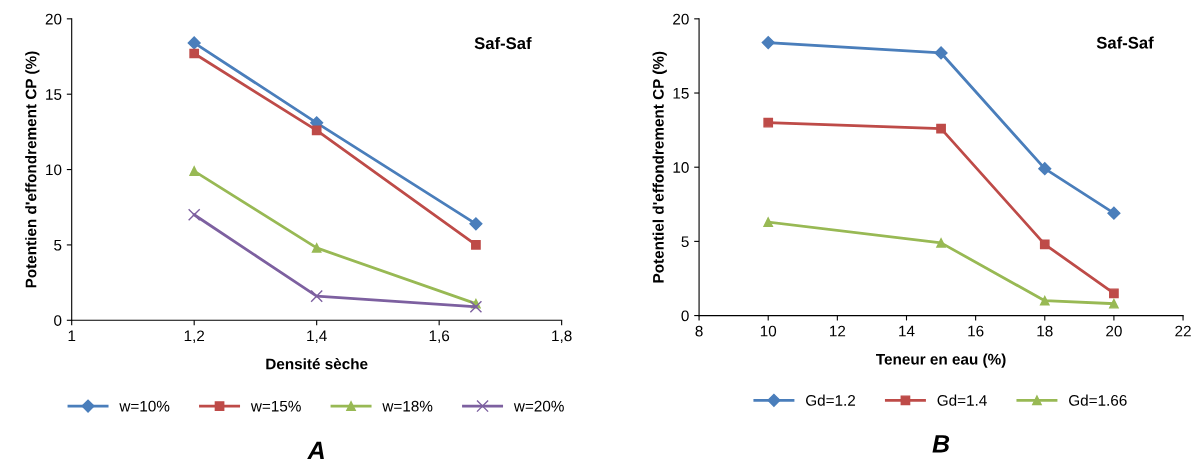 The image size is (1195, 471). What do you see at coordinates (838, 331) in the screenshot?
I see `x-tick-label: 12` at bounding box center [838, 331].